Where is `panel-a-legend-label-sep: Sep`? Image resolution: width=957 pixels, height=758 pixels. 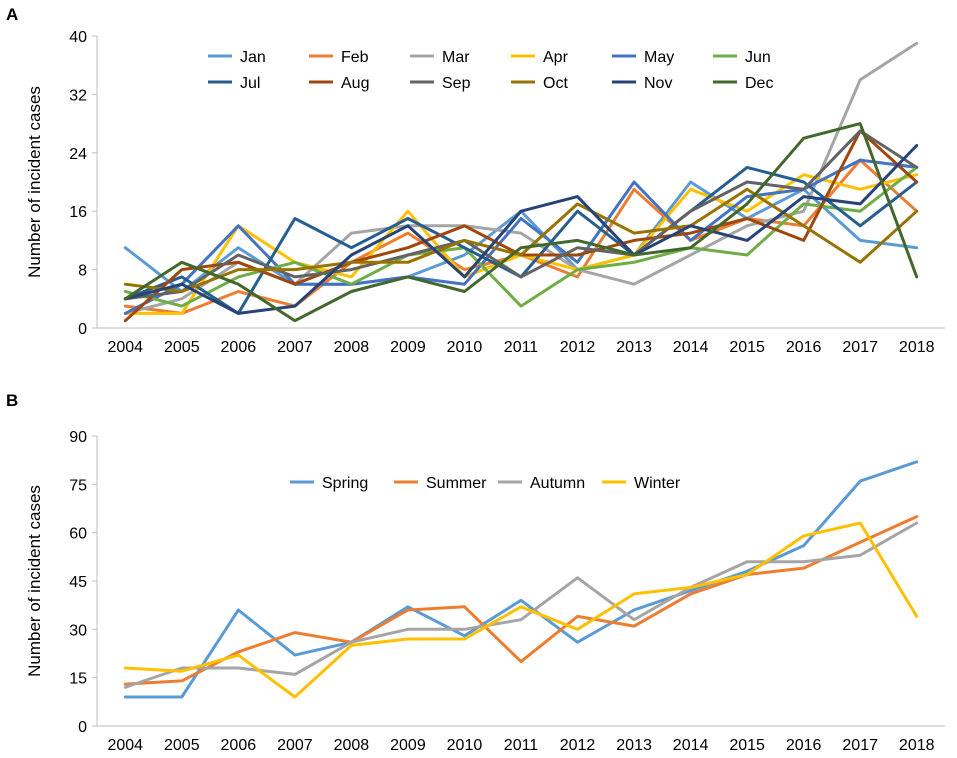 panel-a-legend-label-sep: Sep is located at coordinates (456, 83).